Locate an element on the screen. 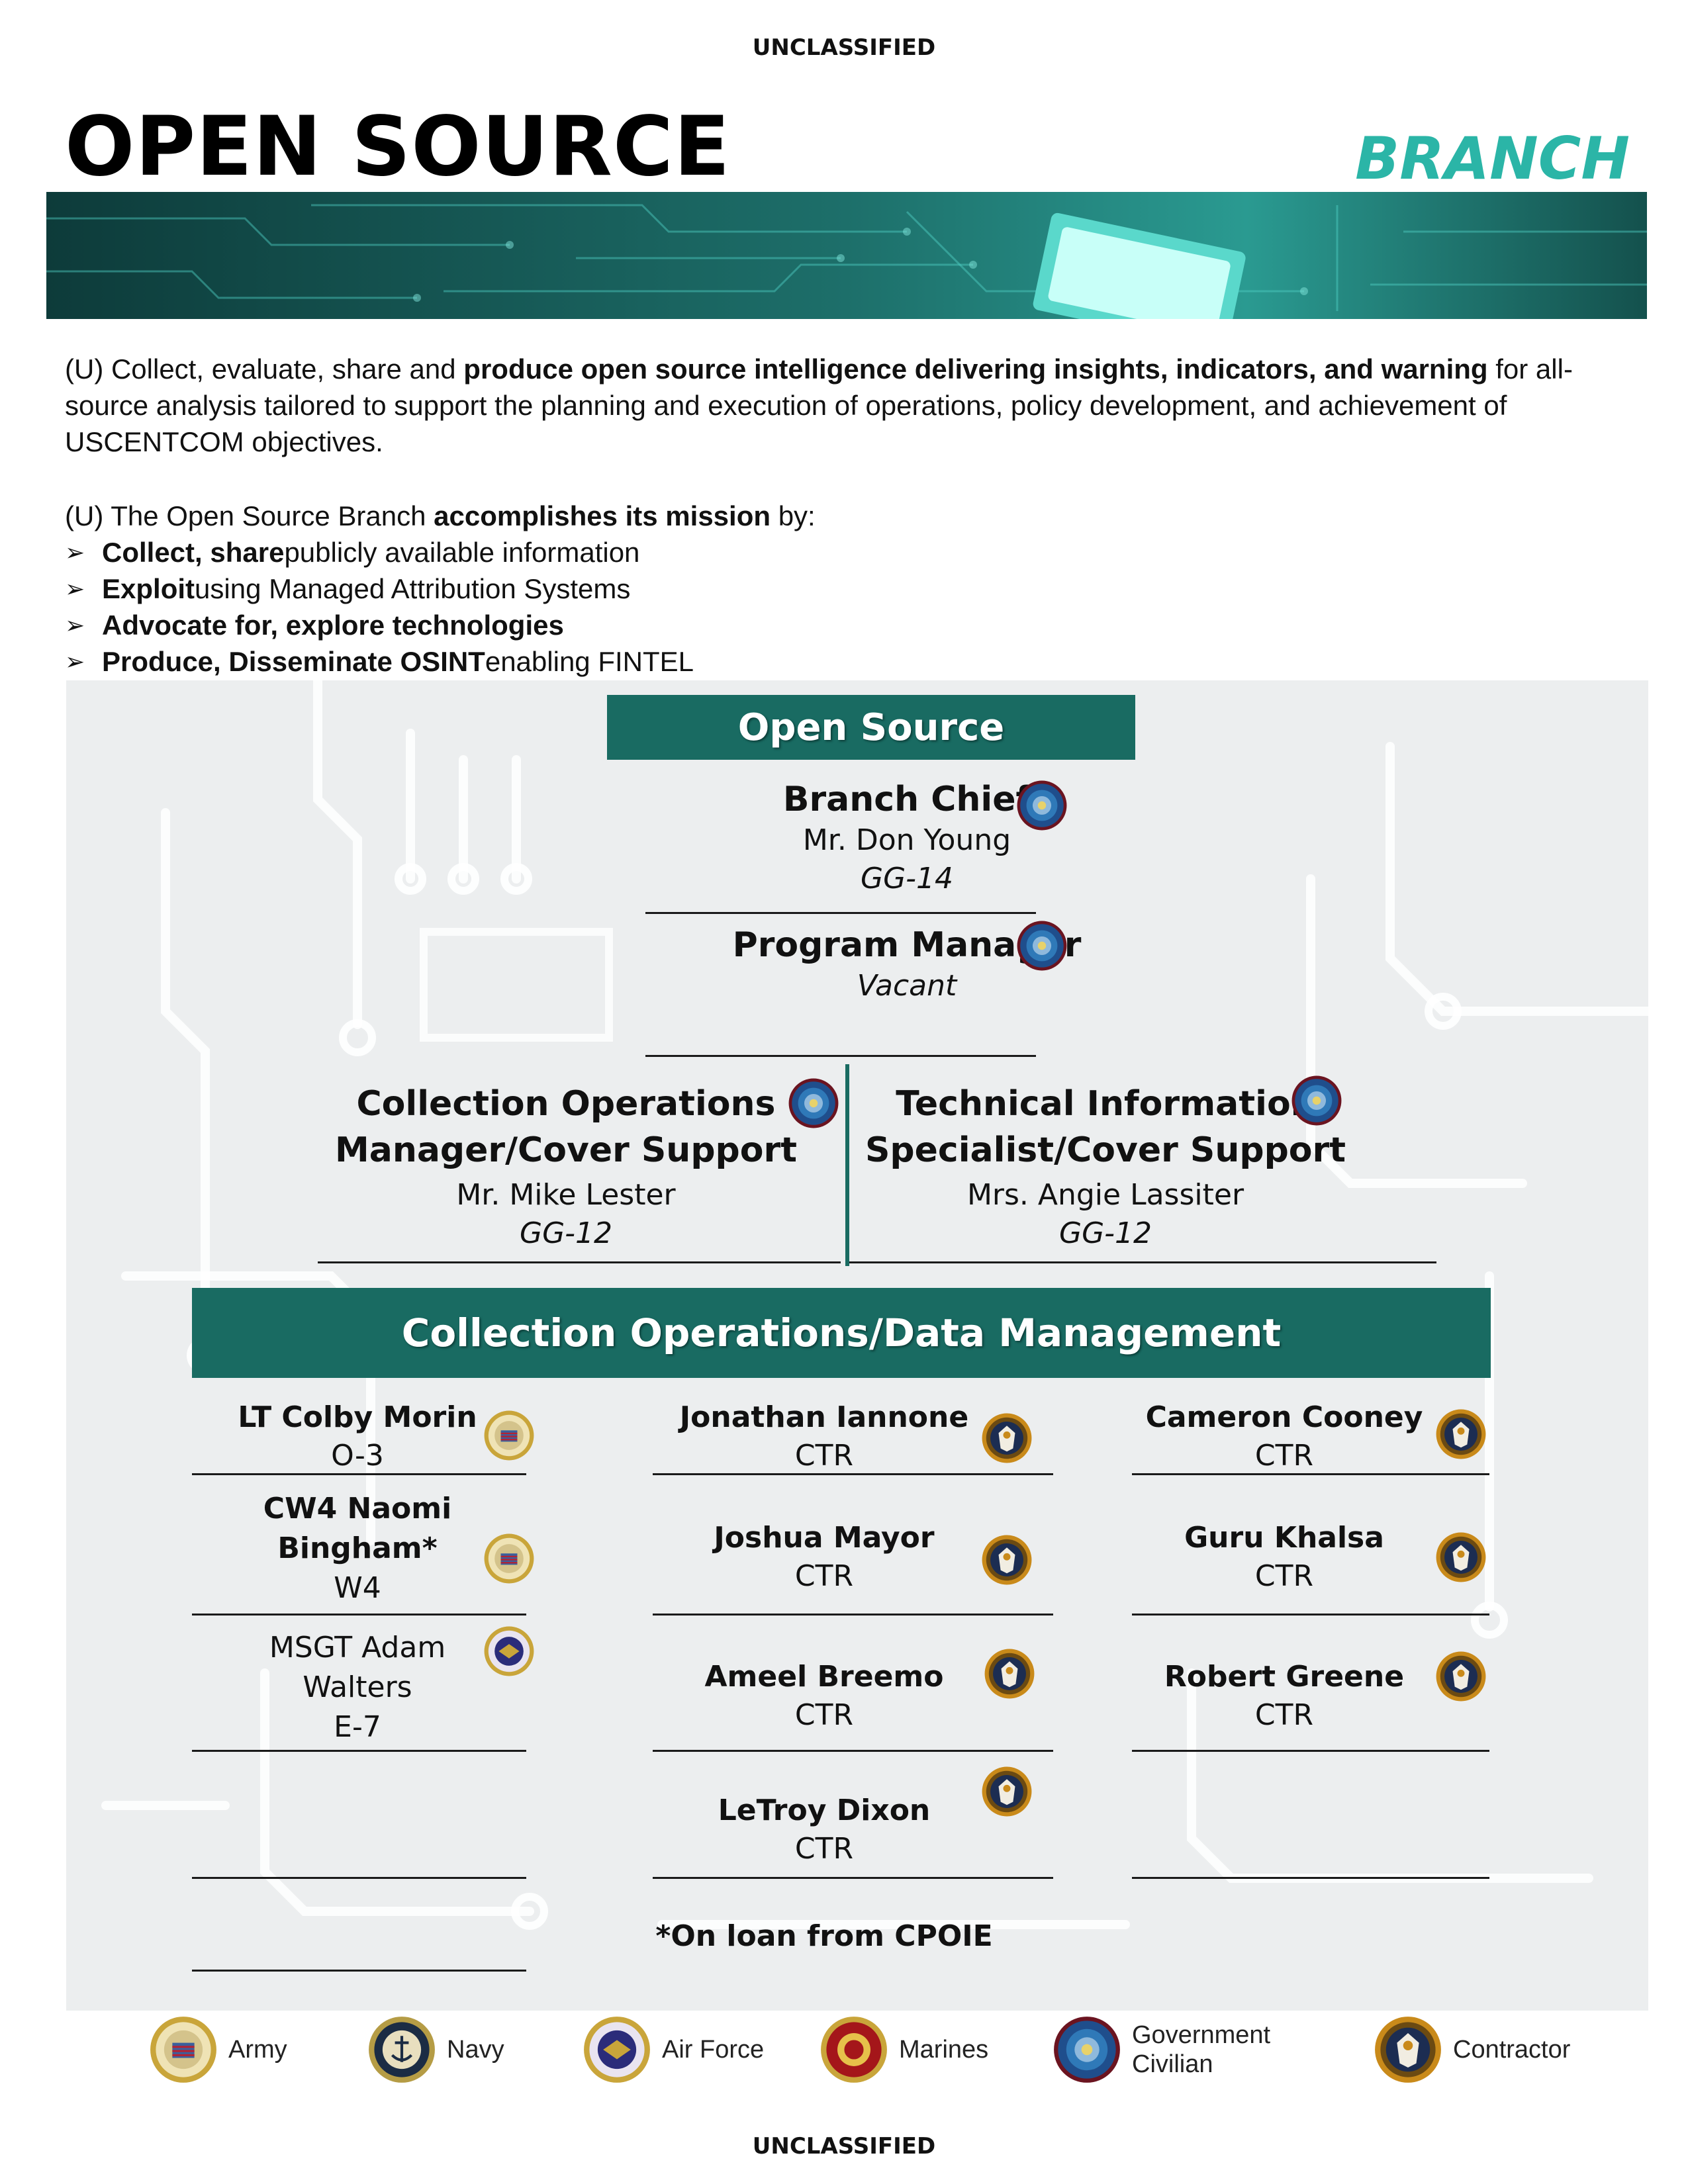 The image size is (1688, 2184). legend-label: Marines is located at coordinates (944, 2050).